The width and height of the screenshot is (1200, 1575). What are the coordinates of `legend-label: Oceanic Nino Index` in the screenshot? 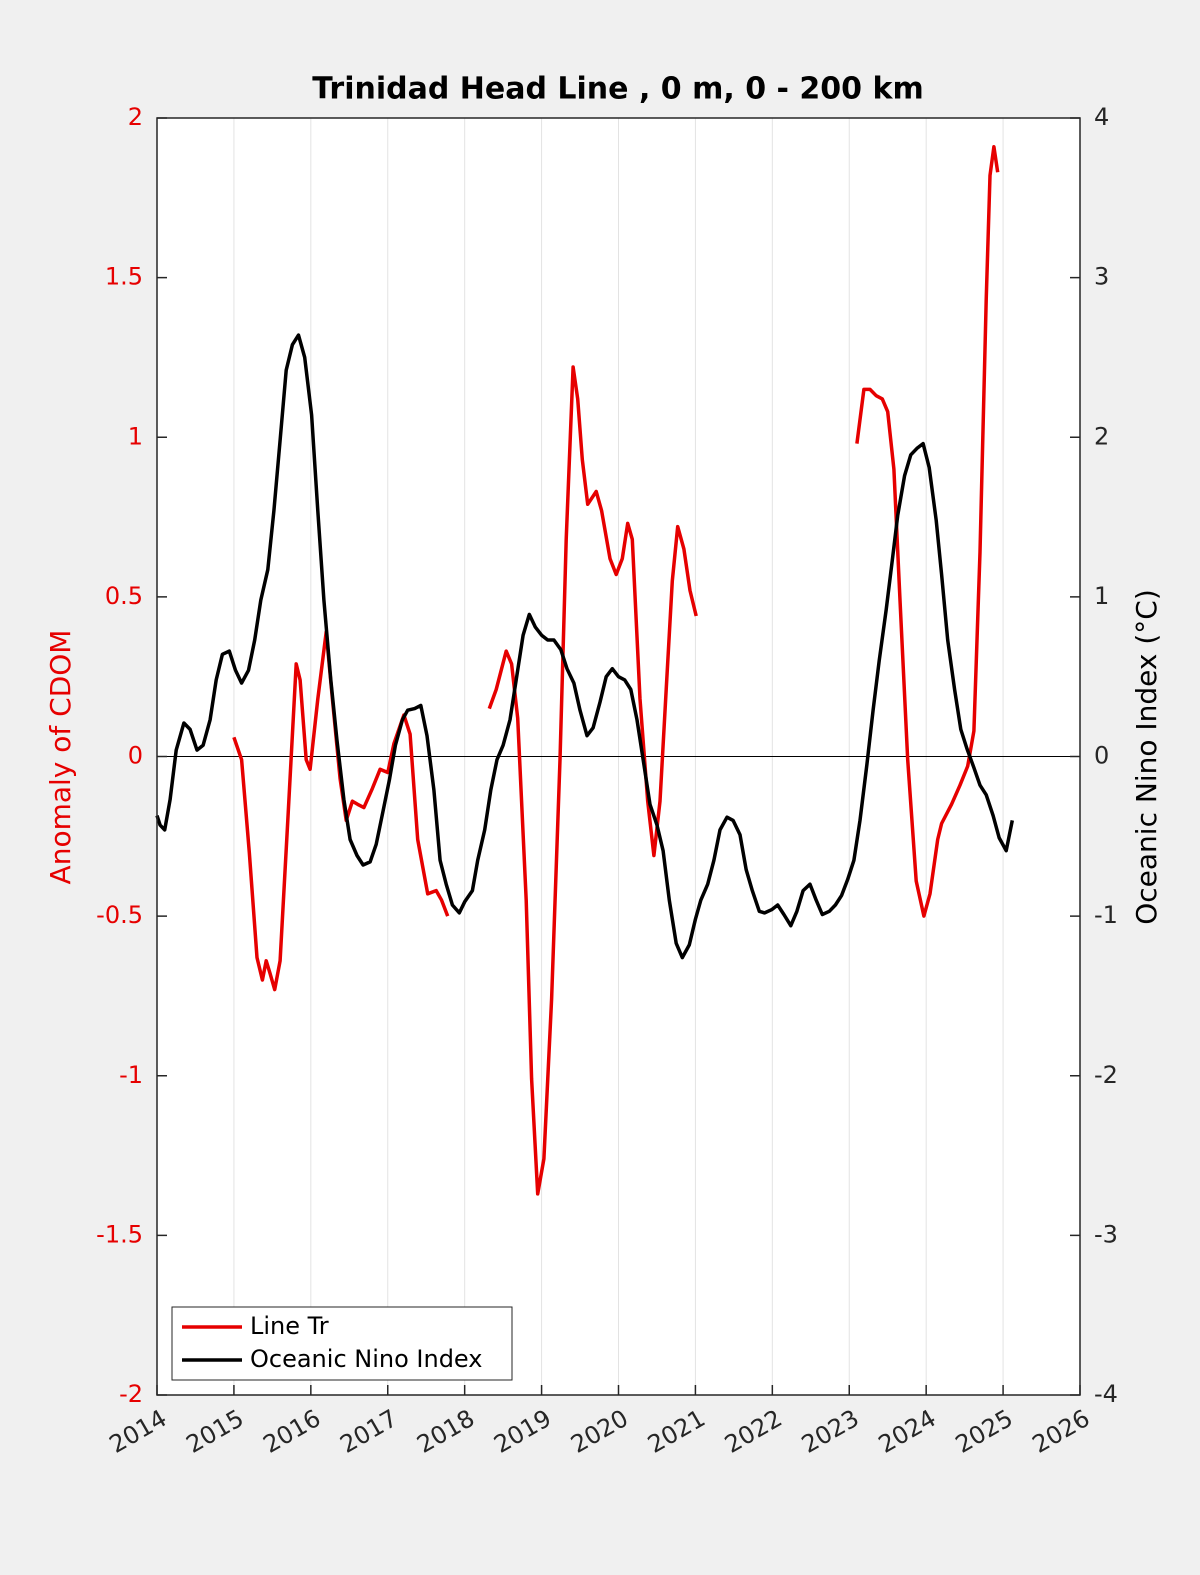 It's located at (366, 1359).